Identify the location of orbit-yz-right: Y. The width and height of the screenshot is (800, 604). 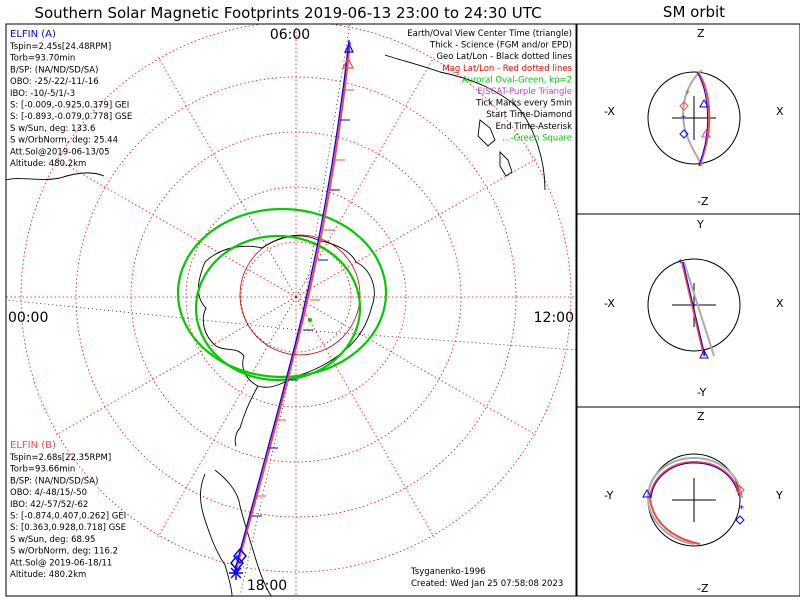
(779, 495).